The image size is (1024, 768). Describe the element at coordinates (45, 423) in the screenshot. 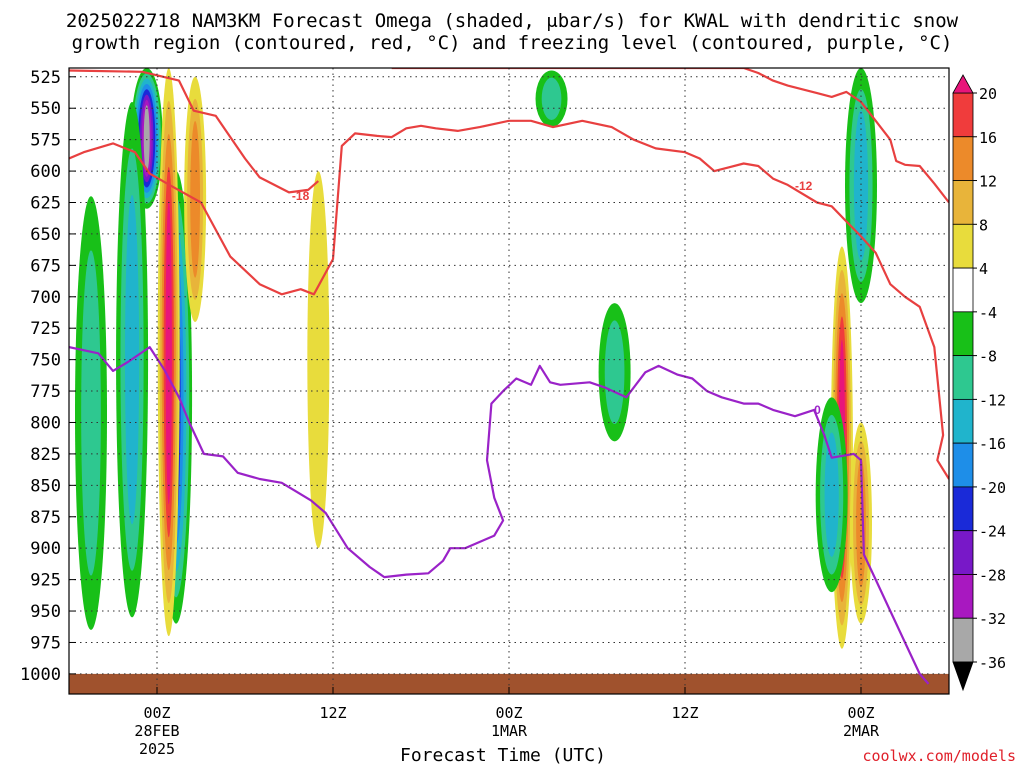

I see `pressure-tick-label: 800` at that location.